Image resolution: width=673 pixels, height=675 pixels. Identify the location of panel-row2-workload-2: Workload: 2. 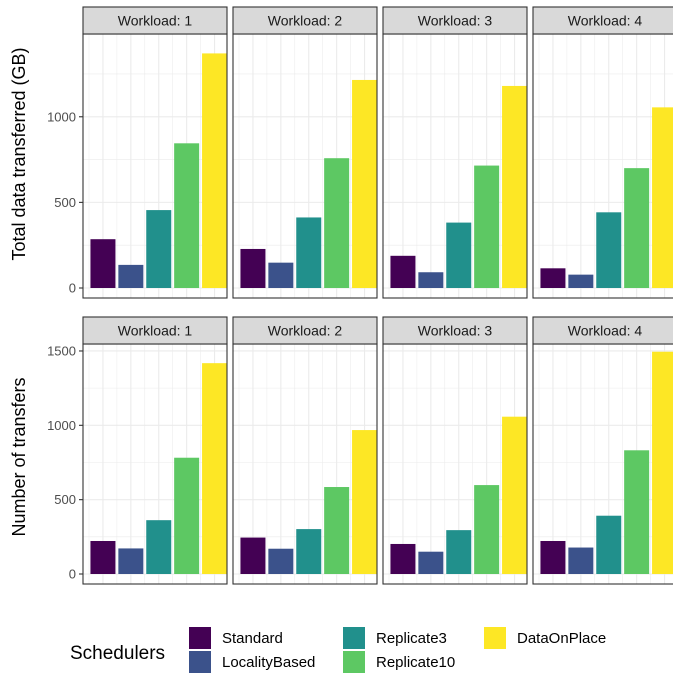
(305, 450).